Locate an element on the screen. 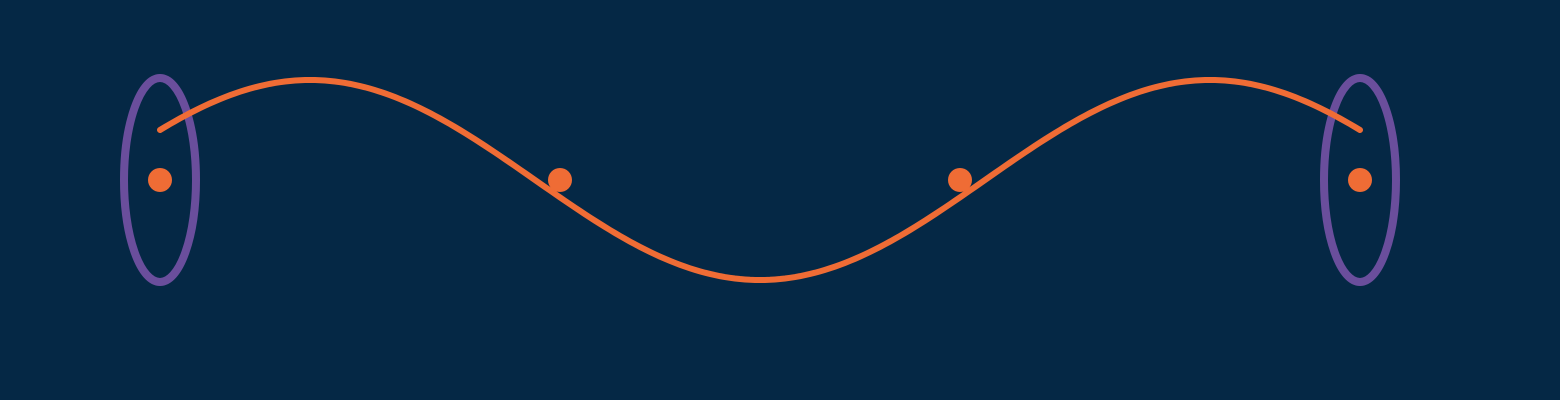 This screenshot has height=400, width=1560. node-second-crossing is located at coordinates (960, 180).